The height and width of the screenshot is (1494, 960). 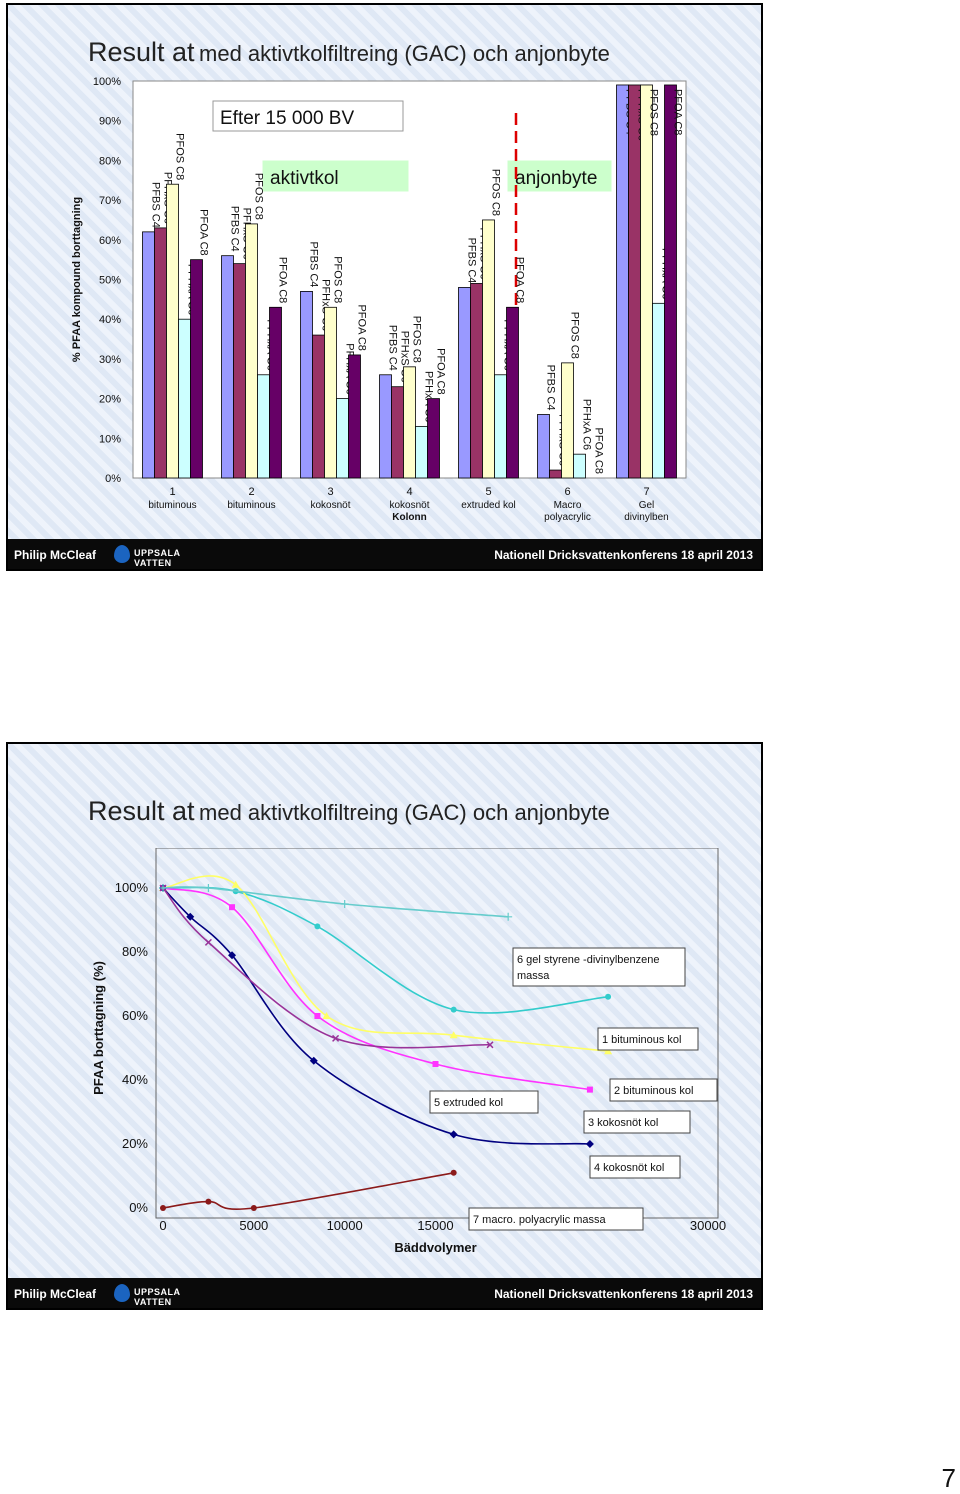 What do you see at coordinates (77, 279) in the screenshot?
I see `y-axis-title: % PFAA kompound borttagning` at bounding box center [77, 279].